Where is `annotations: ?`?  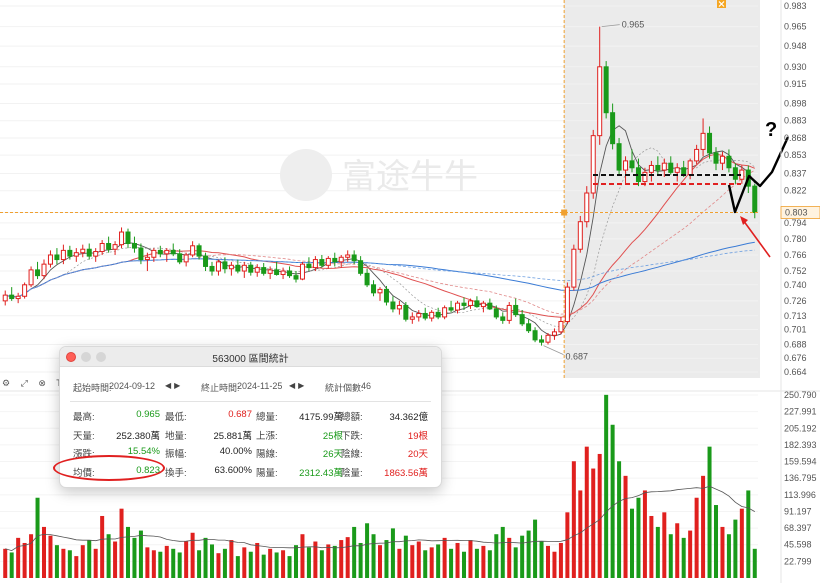 annotations: ? is located at coordinates (691, 188).